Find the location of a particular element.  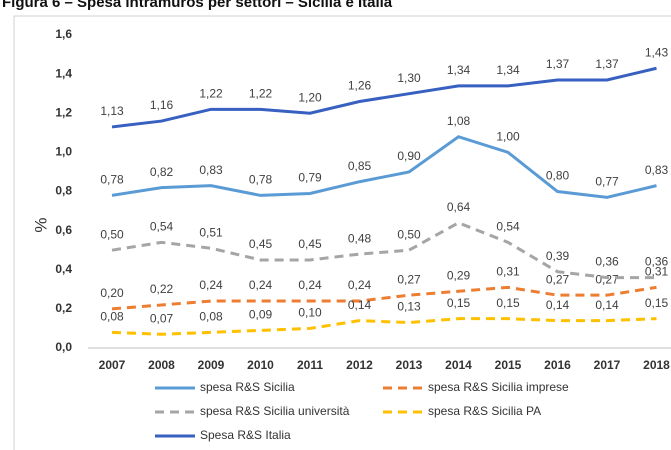

y-tick-label: 1,0 is located at coordinates (63, 152).